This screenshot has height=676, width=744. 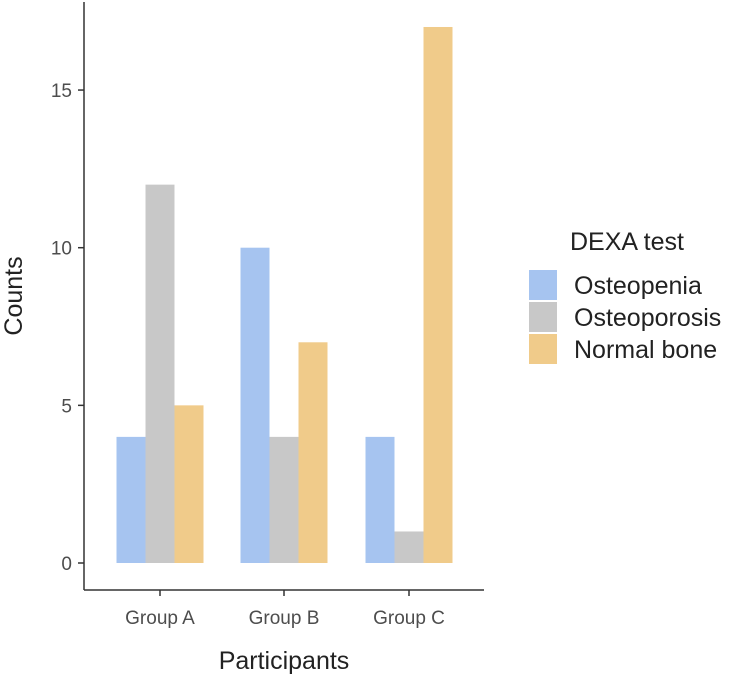 I want to click on y-tick-label: 15, so click(x=61, y=91).